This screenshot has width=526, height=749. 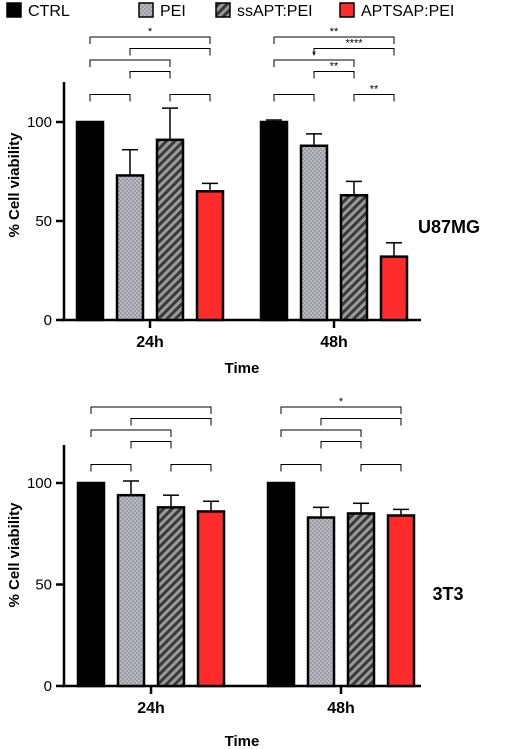 What do you see at coordinates (14, 10) in the screenshot?
I see `legend-swatch-ctrl` at bounding box center [14, 10].